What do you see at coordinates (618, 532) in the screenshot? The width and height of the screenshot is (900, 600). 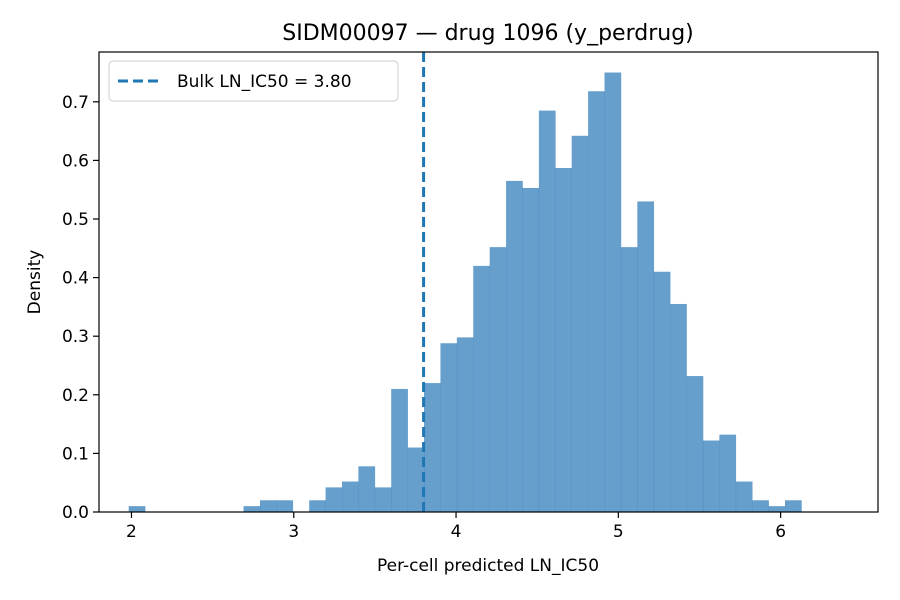 I see `x-tick-label: 5` at bounding box center [618, 532].